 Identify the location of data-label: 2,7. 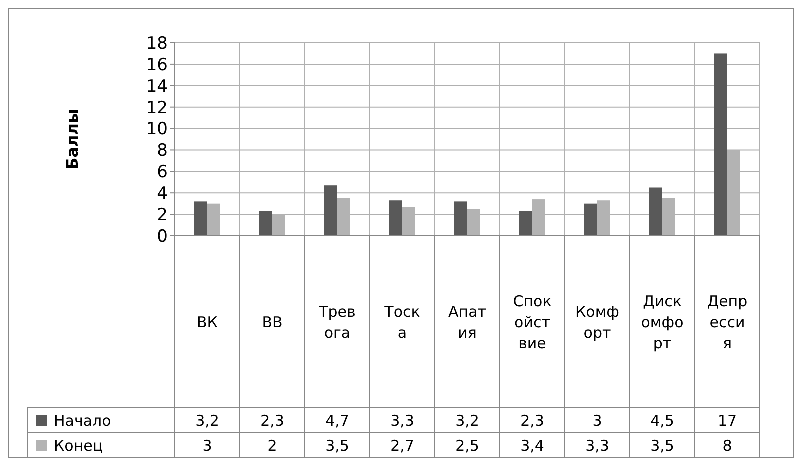
(402, 445).